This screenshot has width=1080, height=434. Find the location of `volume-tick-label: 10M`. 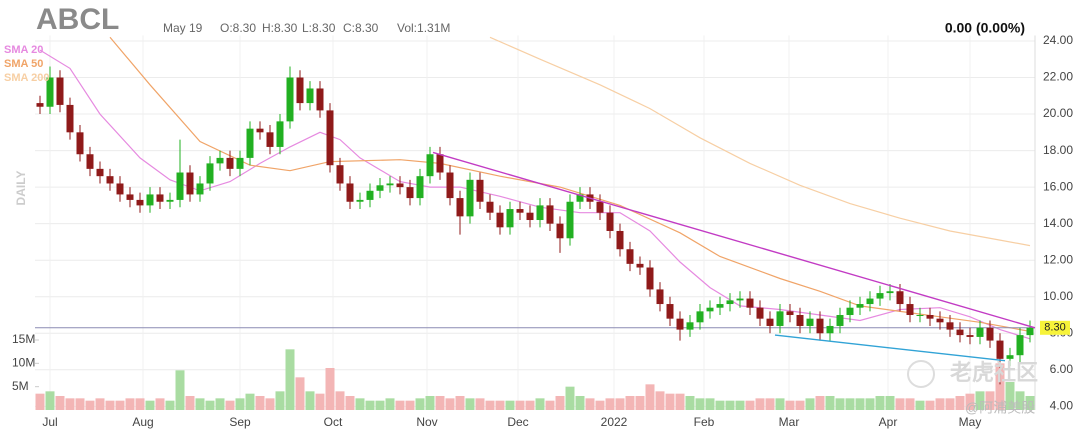

volume-tick-label: 10M is located at coordinates (23, 363).